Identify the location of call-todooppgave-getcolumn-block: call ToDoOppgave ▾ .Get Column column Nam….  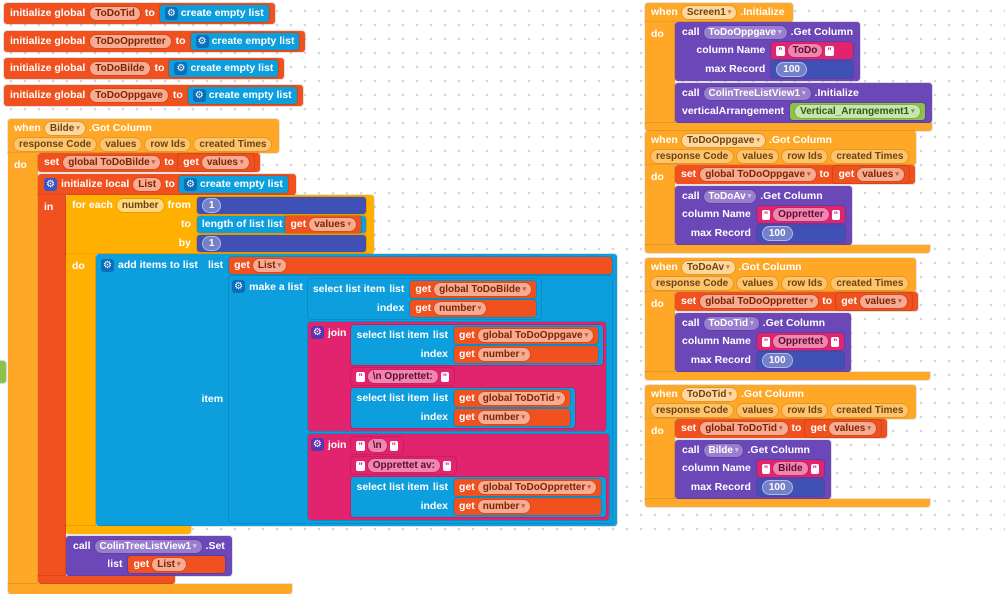
(768, 51).